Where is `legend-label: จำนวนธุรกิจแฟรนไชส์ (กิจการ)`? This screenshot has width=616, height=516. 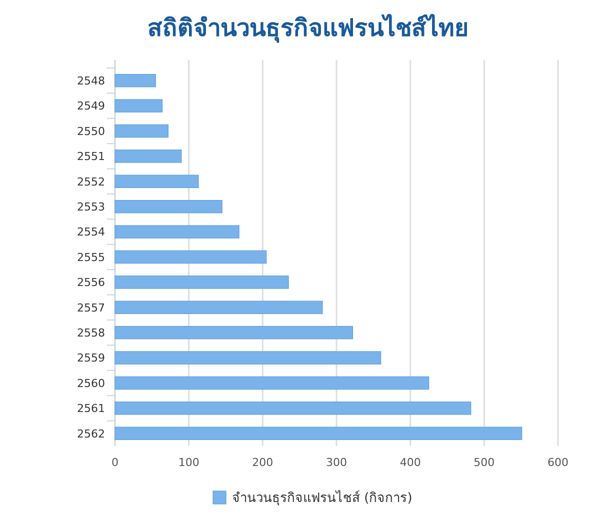
legend-label: จำนวนธุรกิจแฟรนไชส์ (กิจการ) is located at coordinates (322, 498).